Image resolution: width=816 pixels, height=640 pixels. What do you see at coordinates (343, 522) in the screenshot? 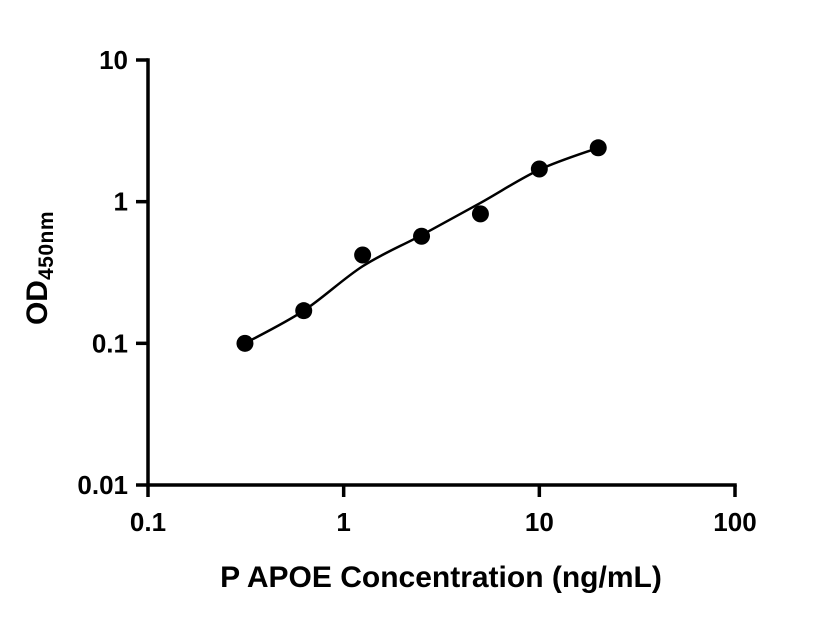
I see `x-tick-label: 1` at bounding box center [343, 522].